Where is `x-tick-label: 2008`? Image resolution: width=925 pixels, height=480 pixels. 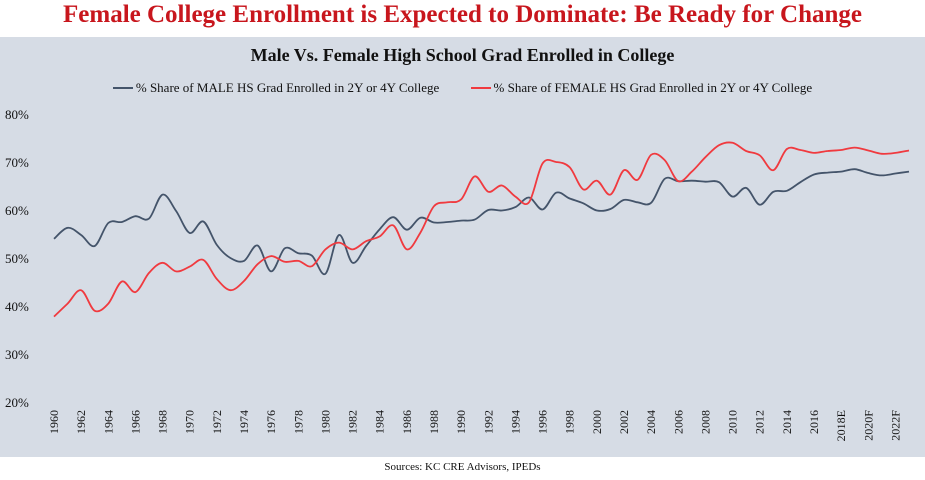 x-tick-label: 2008 is located at coordinates (705, 422).